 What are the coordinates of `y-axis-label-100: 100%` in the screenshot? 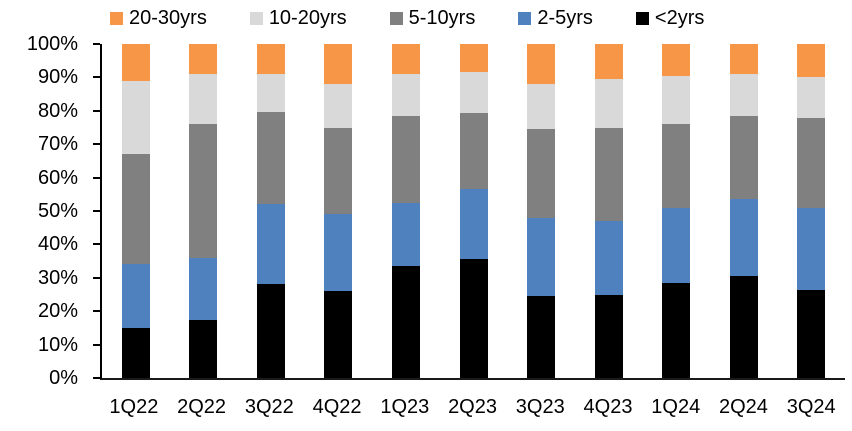 It's located at (52, 44).